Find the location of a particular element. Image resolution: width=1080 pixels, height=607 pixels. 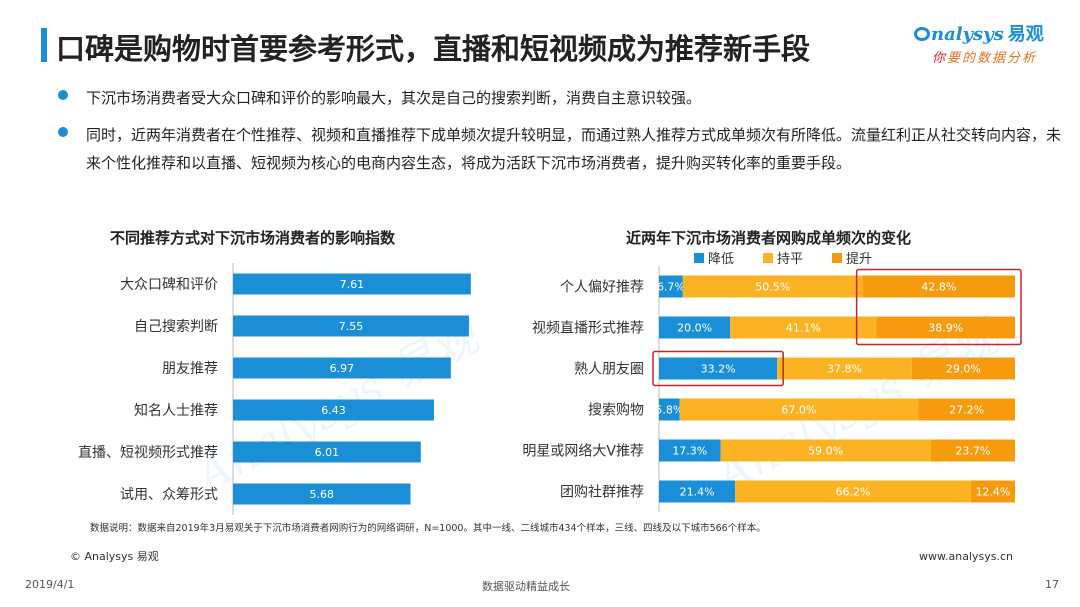

right-chart-value-label: 21.4% is located at coordinates (697, 492).